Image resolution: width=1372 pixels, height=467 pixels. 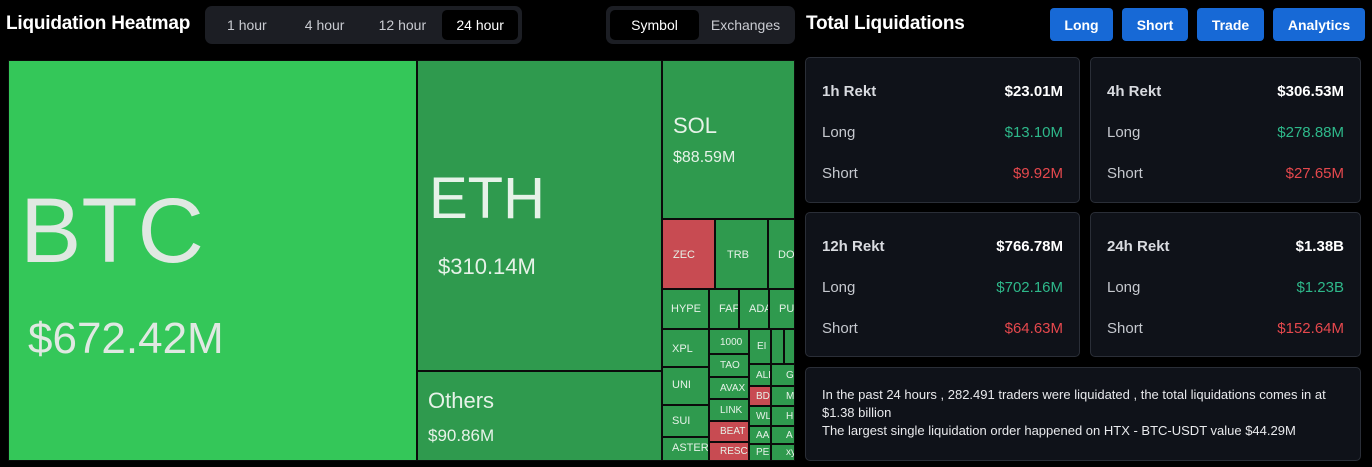 I want to click on cell-symbol: HYPE, so click(x=686, y=309).